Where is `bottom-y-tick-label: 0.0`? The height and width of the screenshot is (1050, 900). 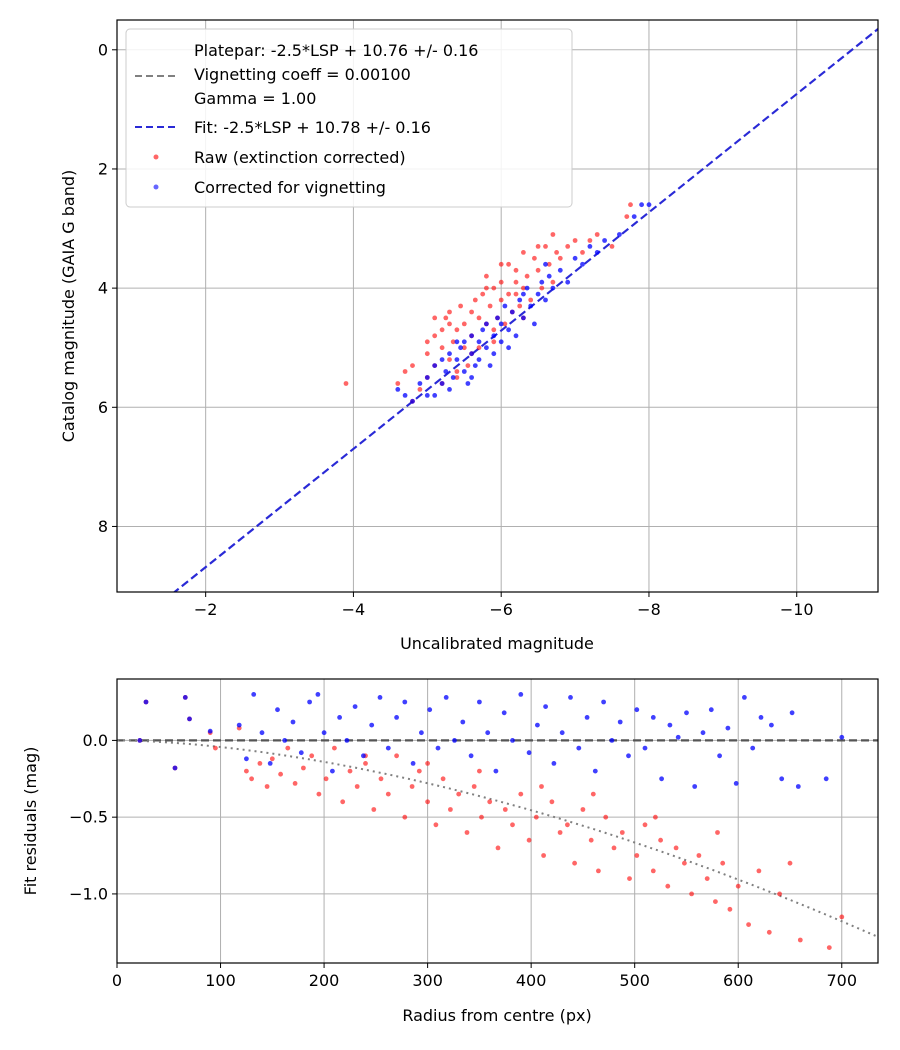
bottom-y-tick-label: 0.0 is located at coordinates (95, 740).